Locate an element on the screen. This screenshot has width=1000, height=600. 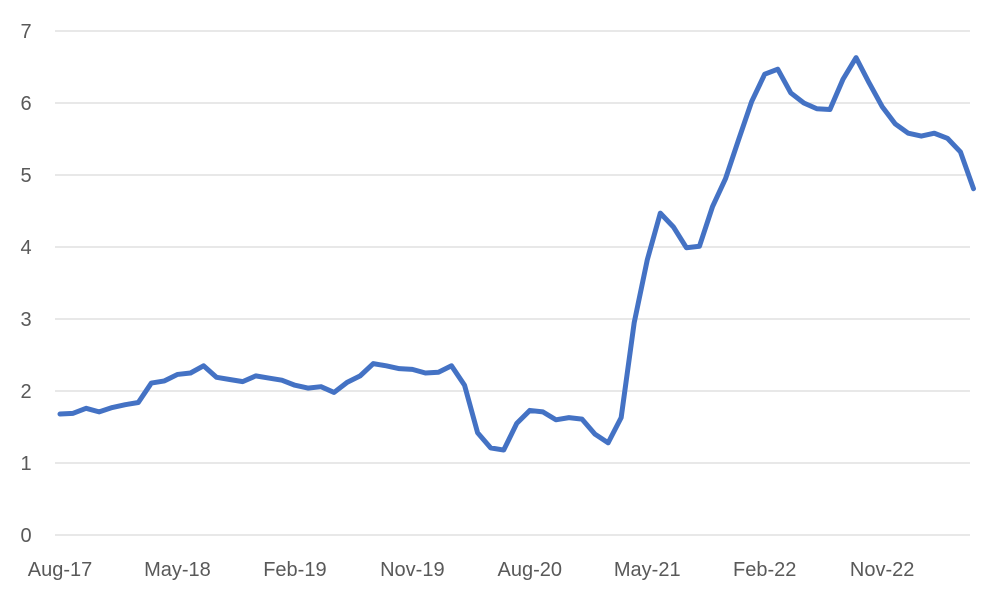
y-tick-label: 2 is located at coordinates (25, 392).